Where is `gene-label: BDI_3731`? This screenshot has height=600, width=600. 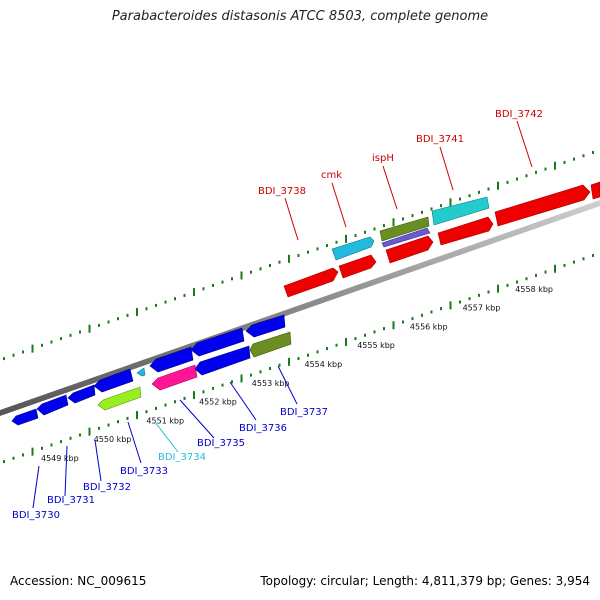
gene-label: BDI_3731 is located at coordinates (71, 500).